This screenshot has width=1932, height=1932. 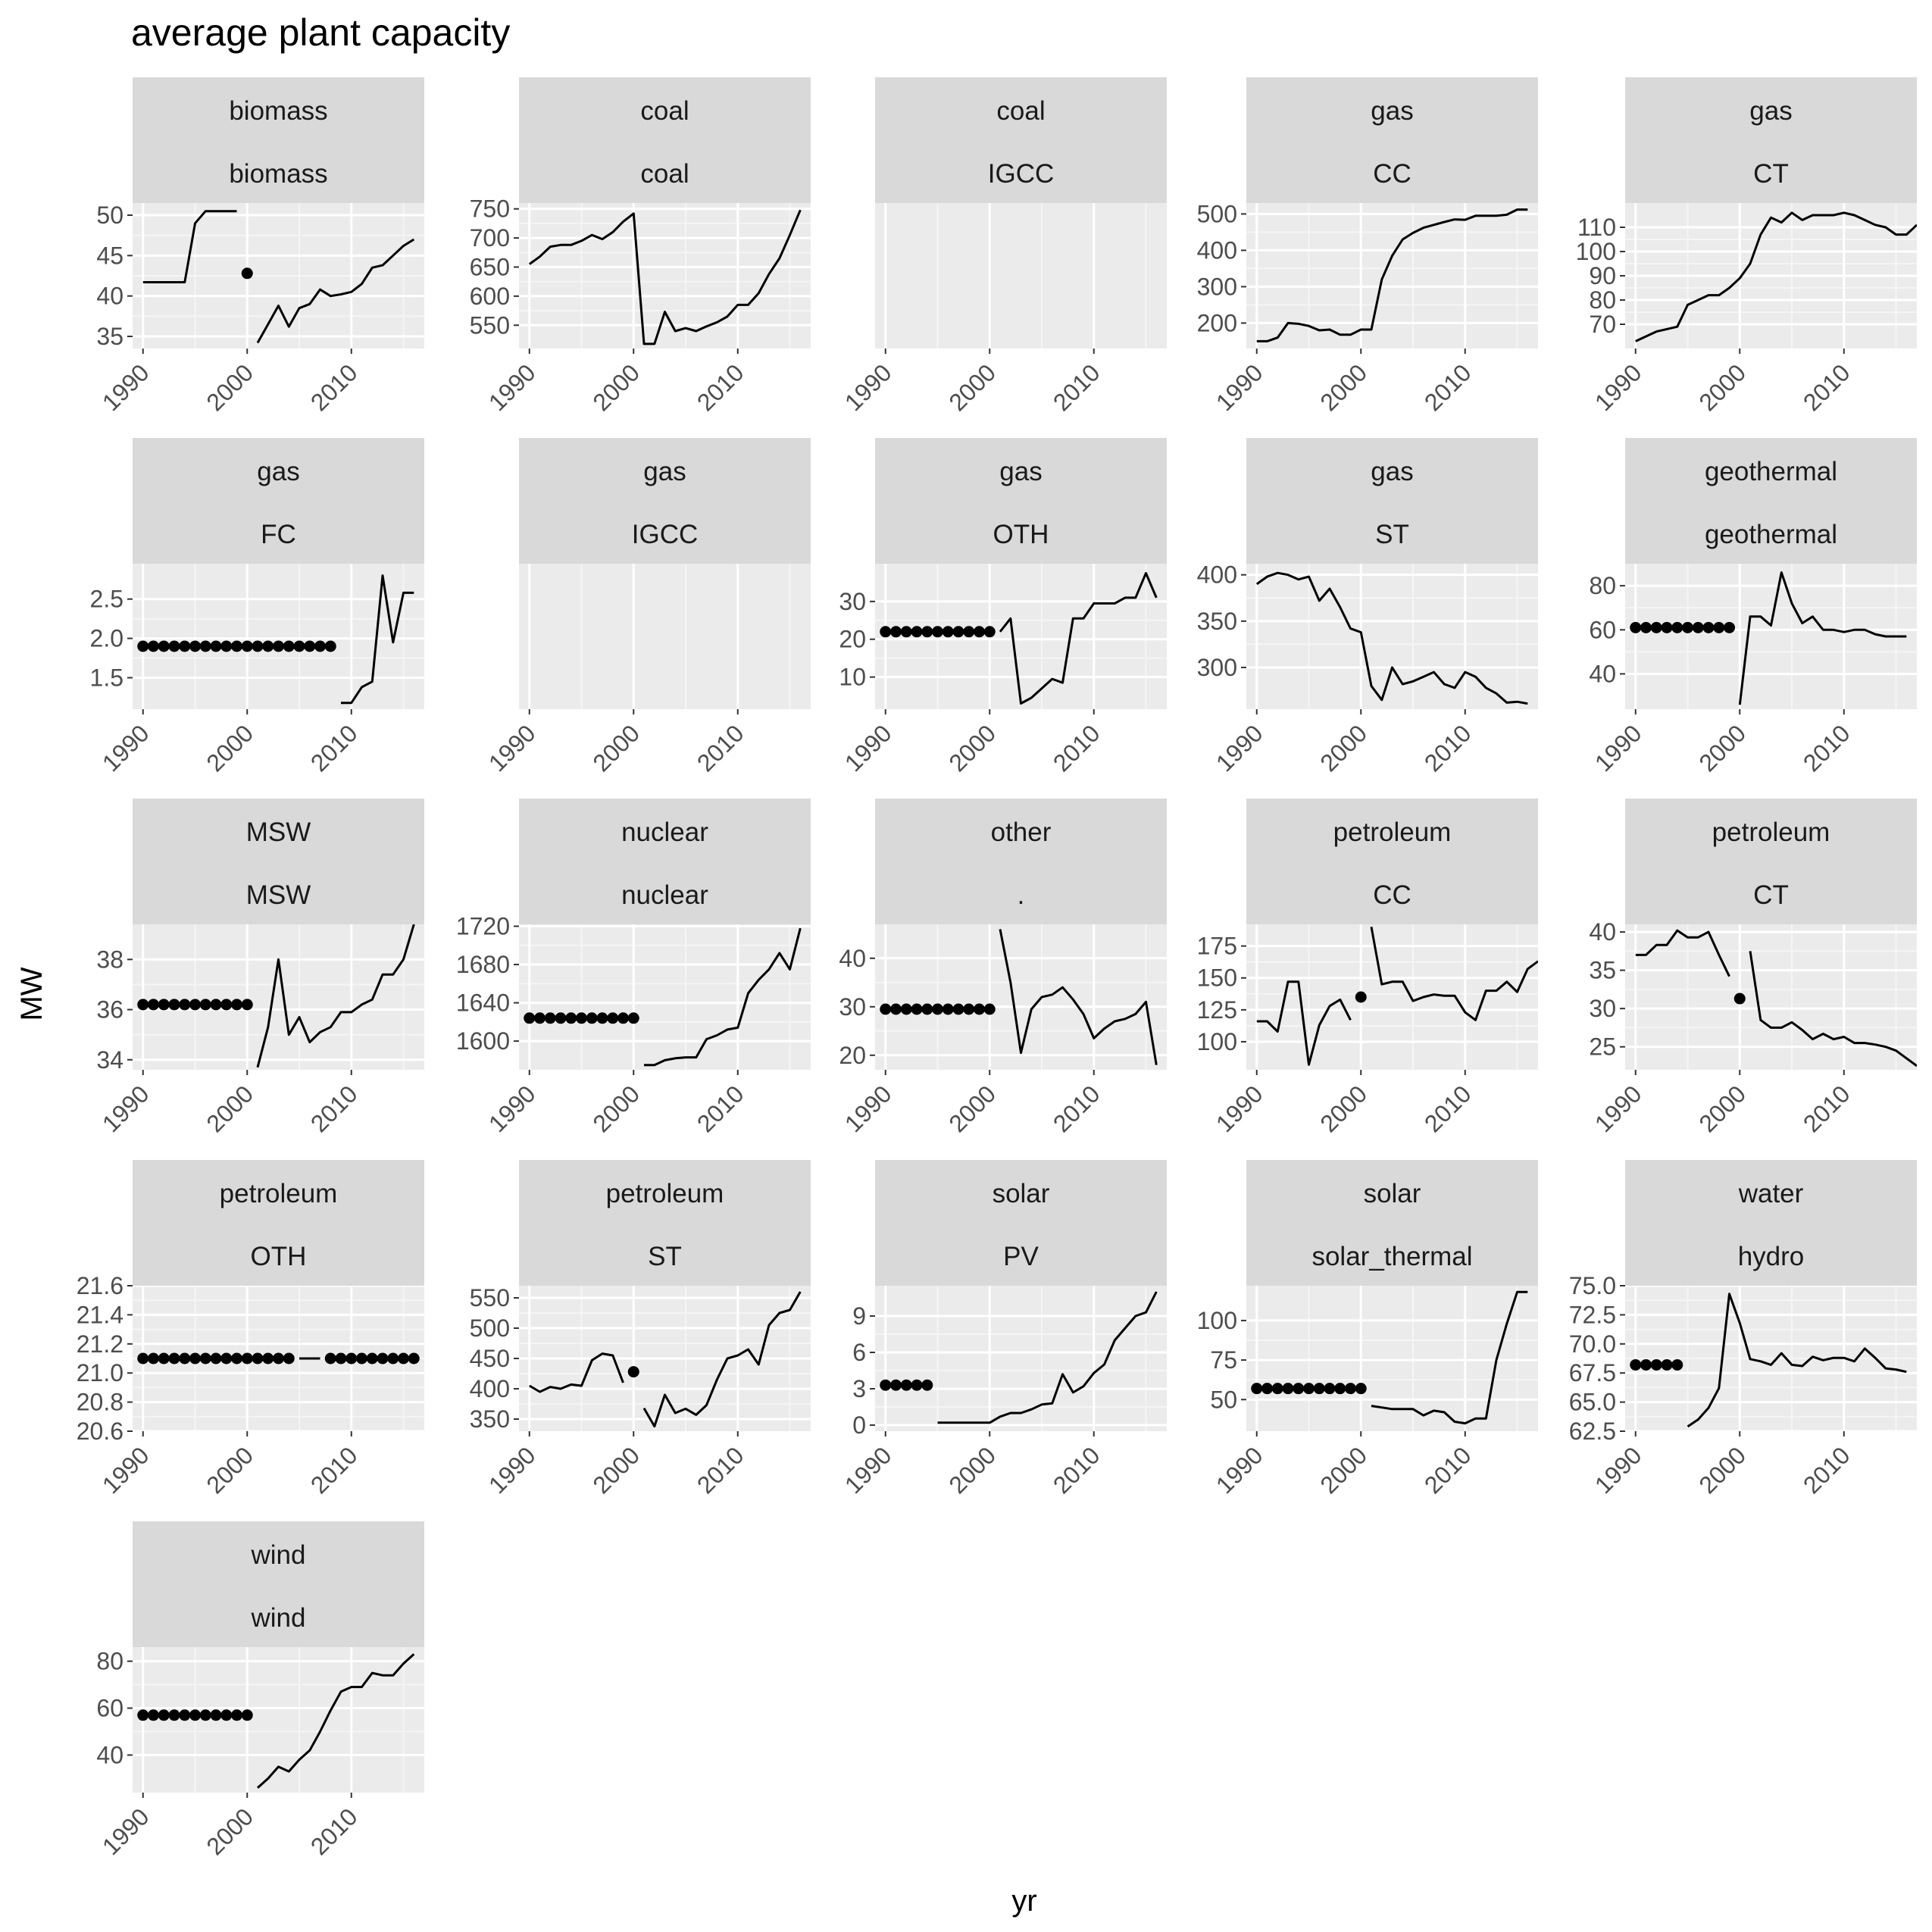 What do you see at coordinates (1217, 323) in the screenshot?
I see `y-tick-label: 200` at bounding box center [1217, 323].